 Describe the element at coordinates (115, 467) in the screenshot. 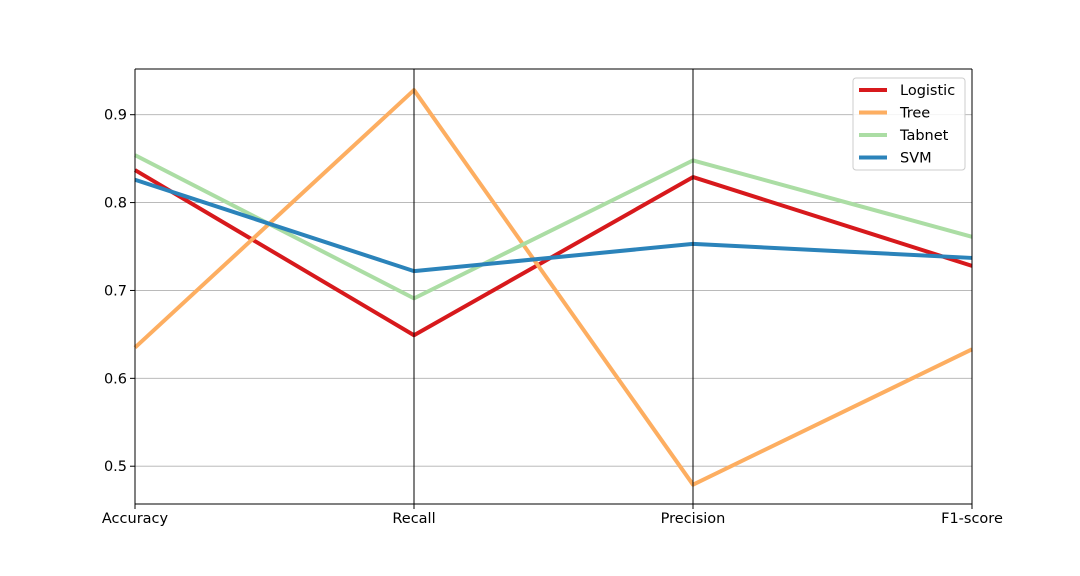

I see `y-tick-label: 0.5` at that location.